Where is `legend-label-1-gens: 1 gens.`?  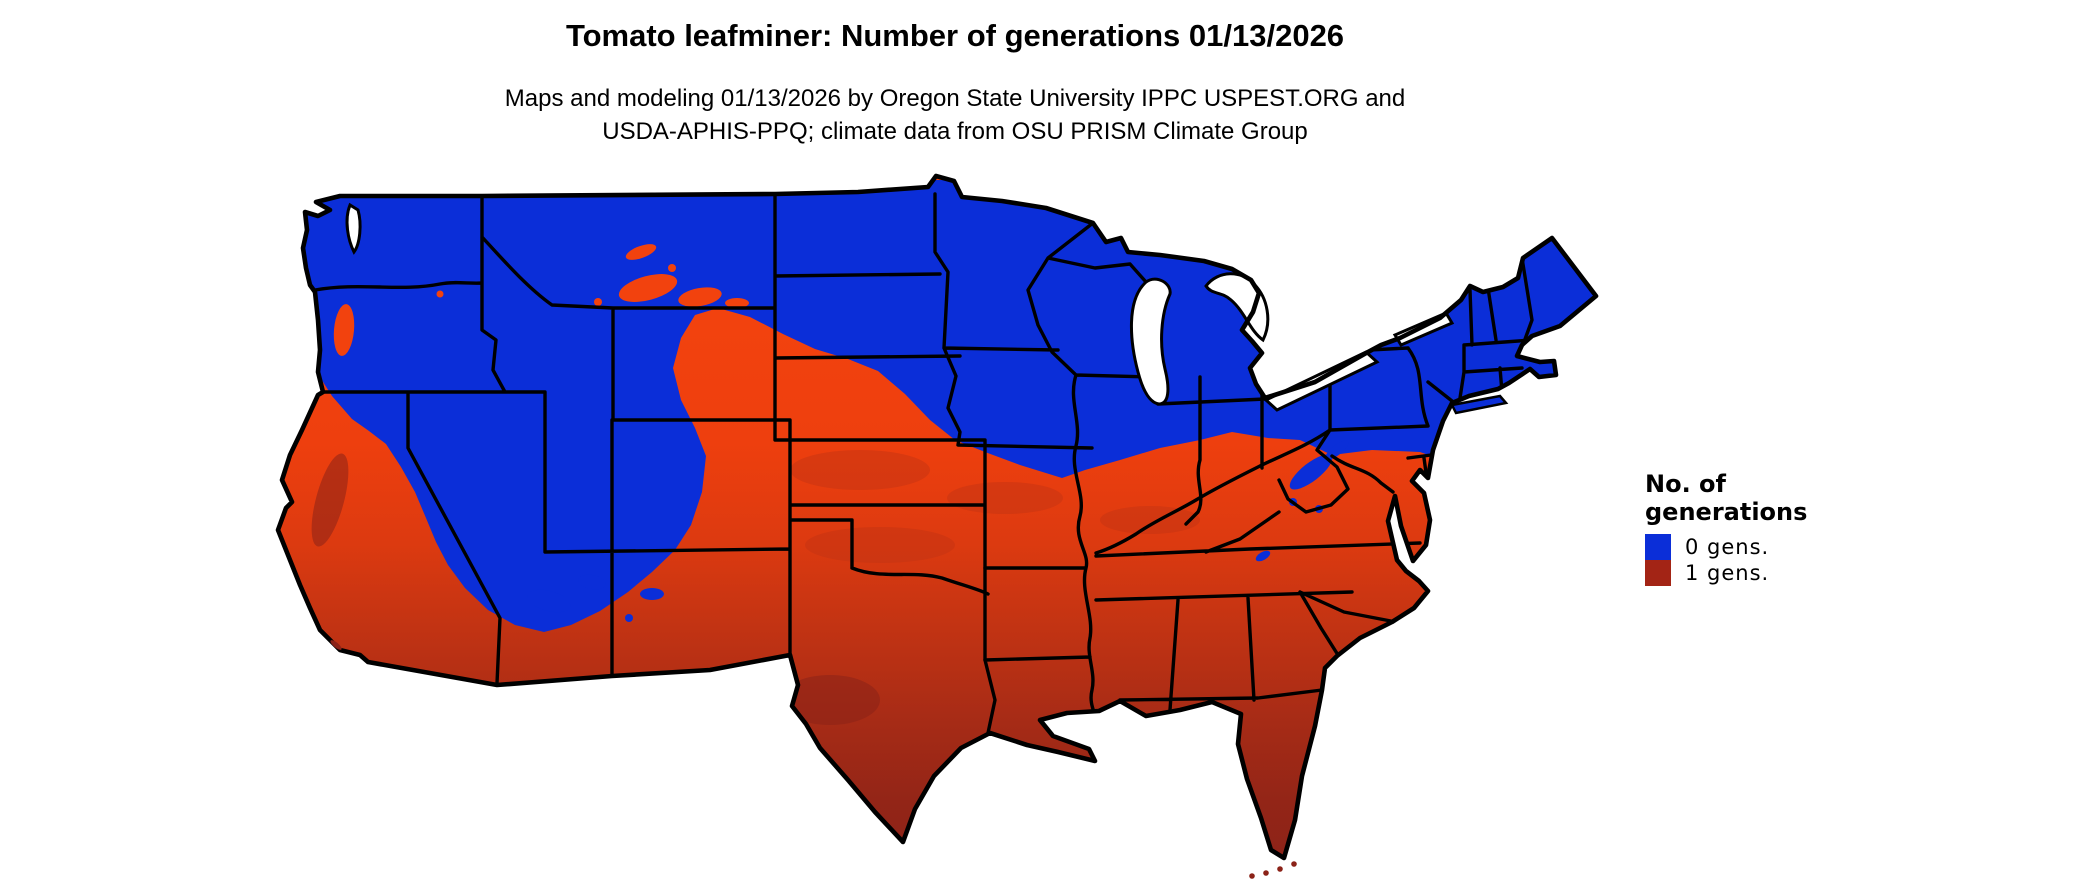 legend-label-1-gens: 1 gens. is located at coordinates (1727, 573).